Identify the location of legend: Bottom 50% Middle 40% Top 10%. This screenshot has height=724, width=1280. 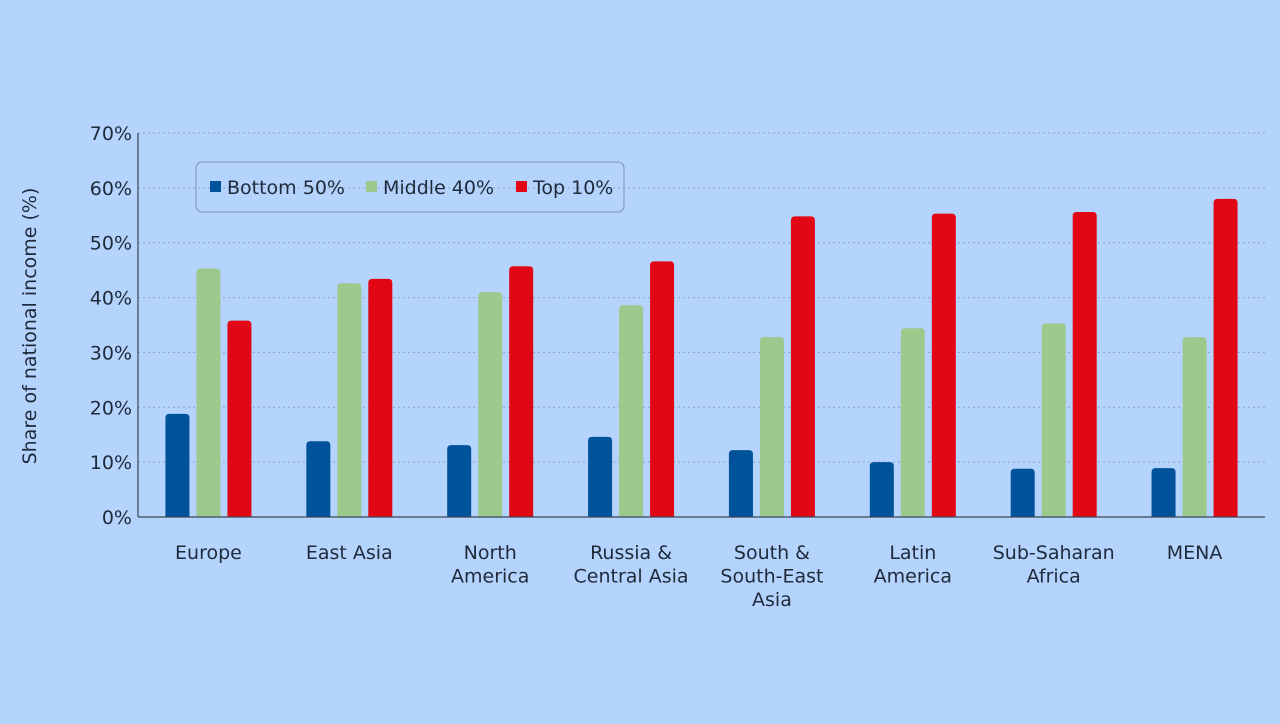
(410, 187).